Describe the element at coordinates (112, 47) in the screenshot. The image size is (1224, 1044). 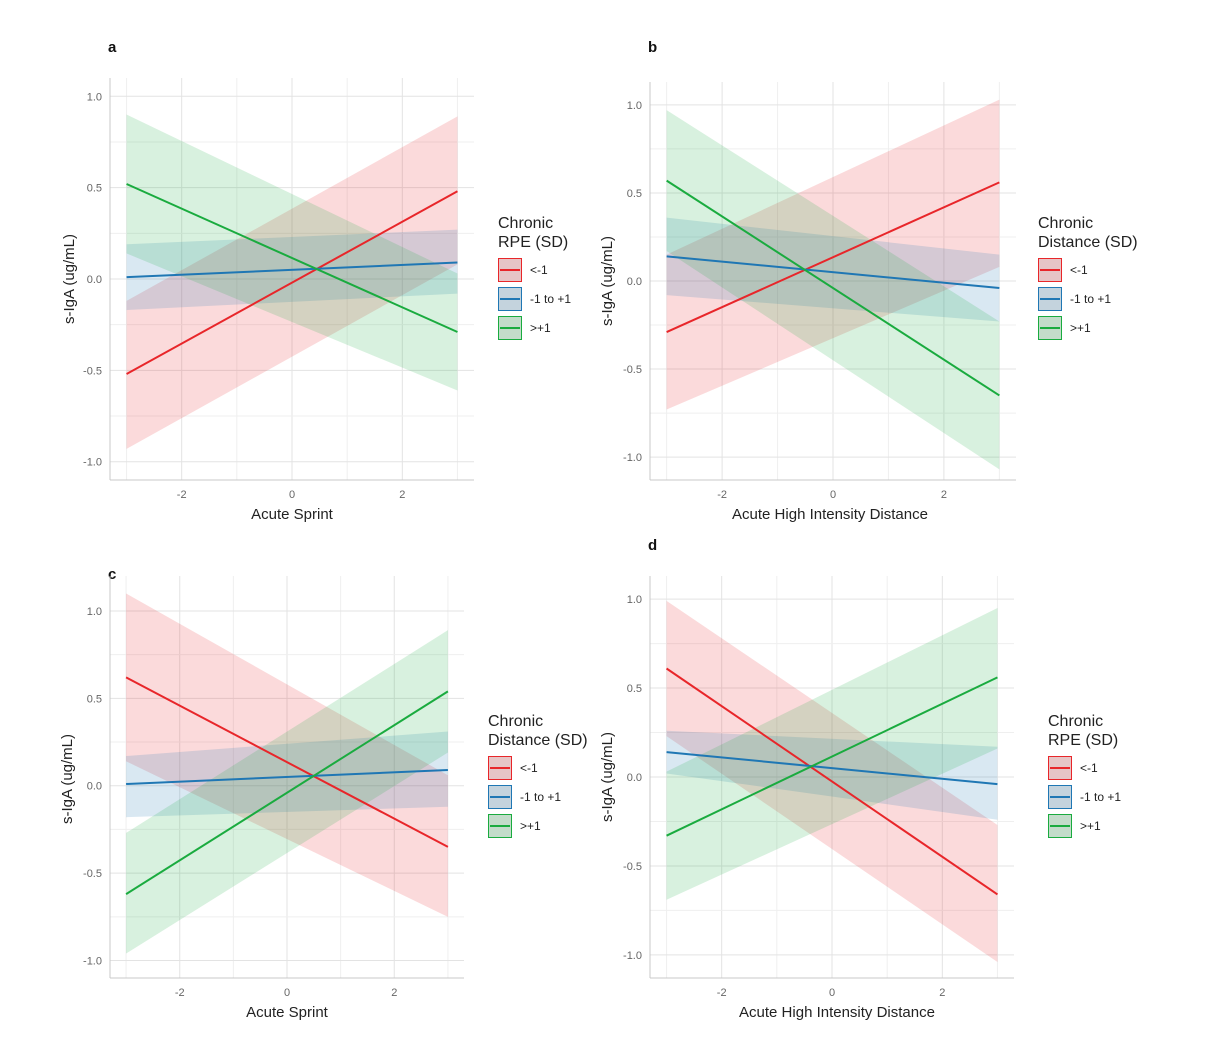
I see `panel-label-a: a` at that location.